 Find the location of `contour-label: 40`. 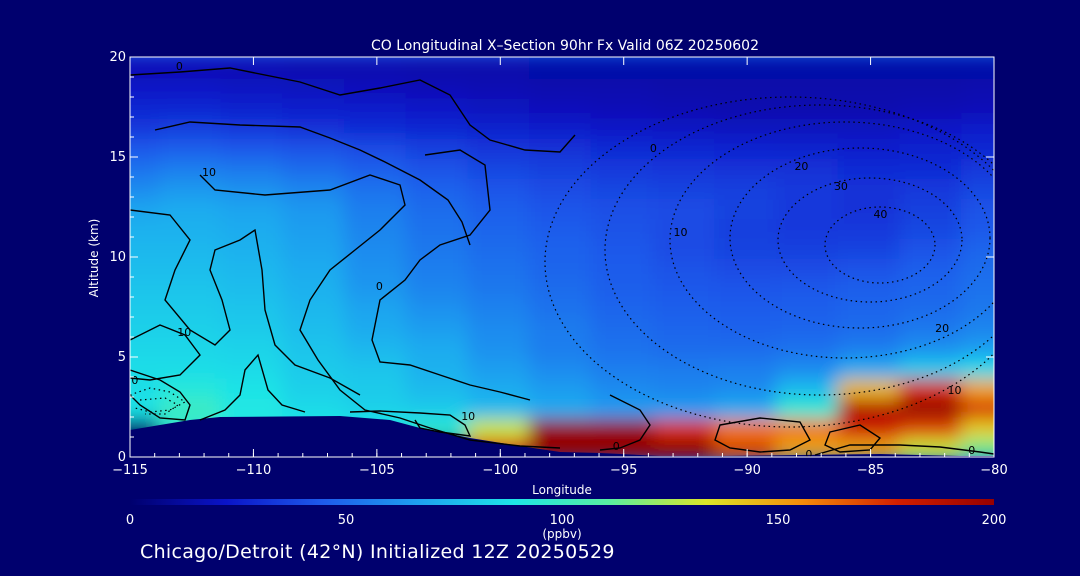

contour-label: 40 is located at coordinates (880, 214).